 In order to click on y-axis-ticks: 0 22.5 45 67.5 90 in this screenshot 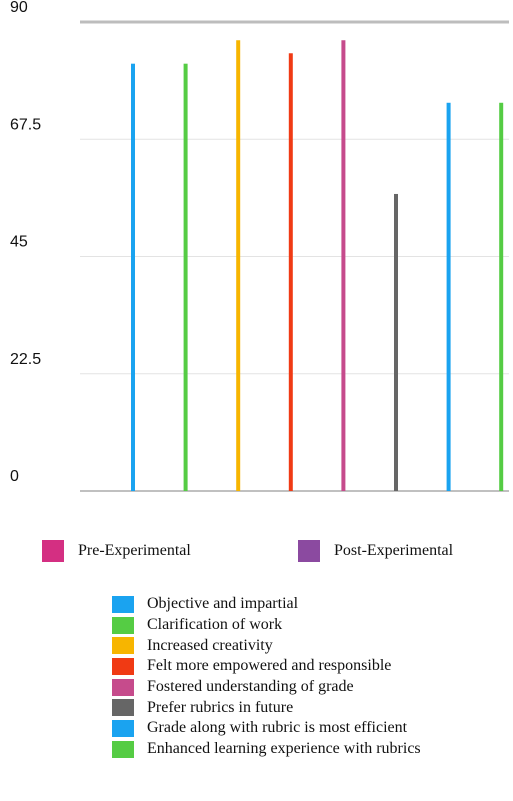, I will do `click(25, 242)`.